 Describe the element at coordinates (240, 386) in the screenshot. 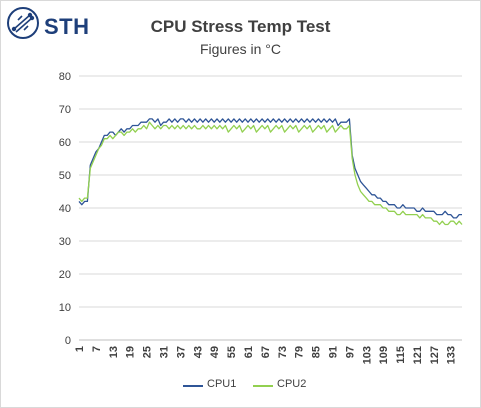

I see `chart-legend: CPU1 CPU2` at that location.